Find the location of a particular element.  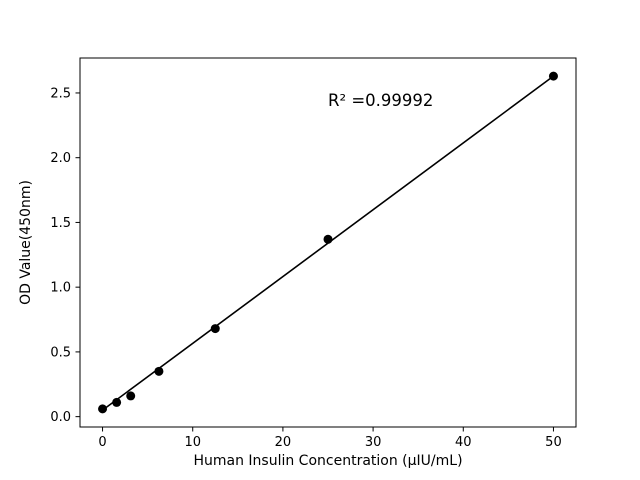

r-squared-annotation: R² =0.99992 is located at coordinates (380, 100).